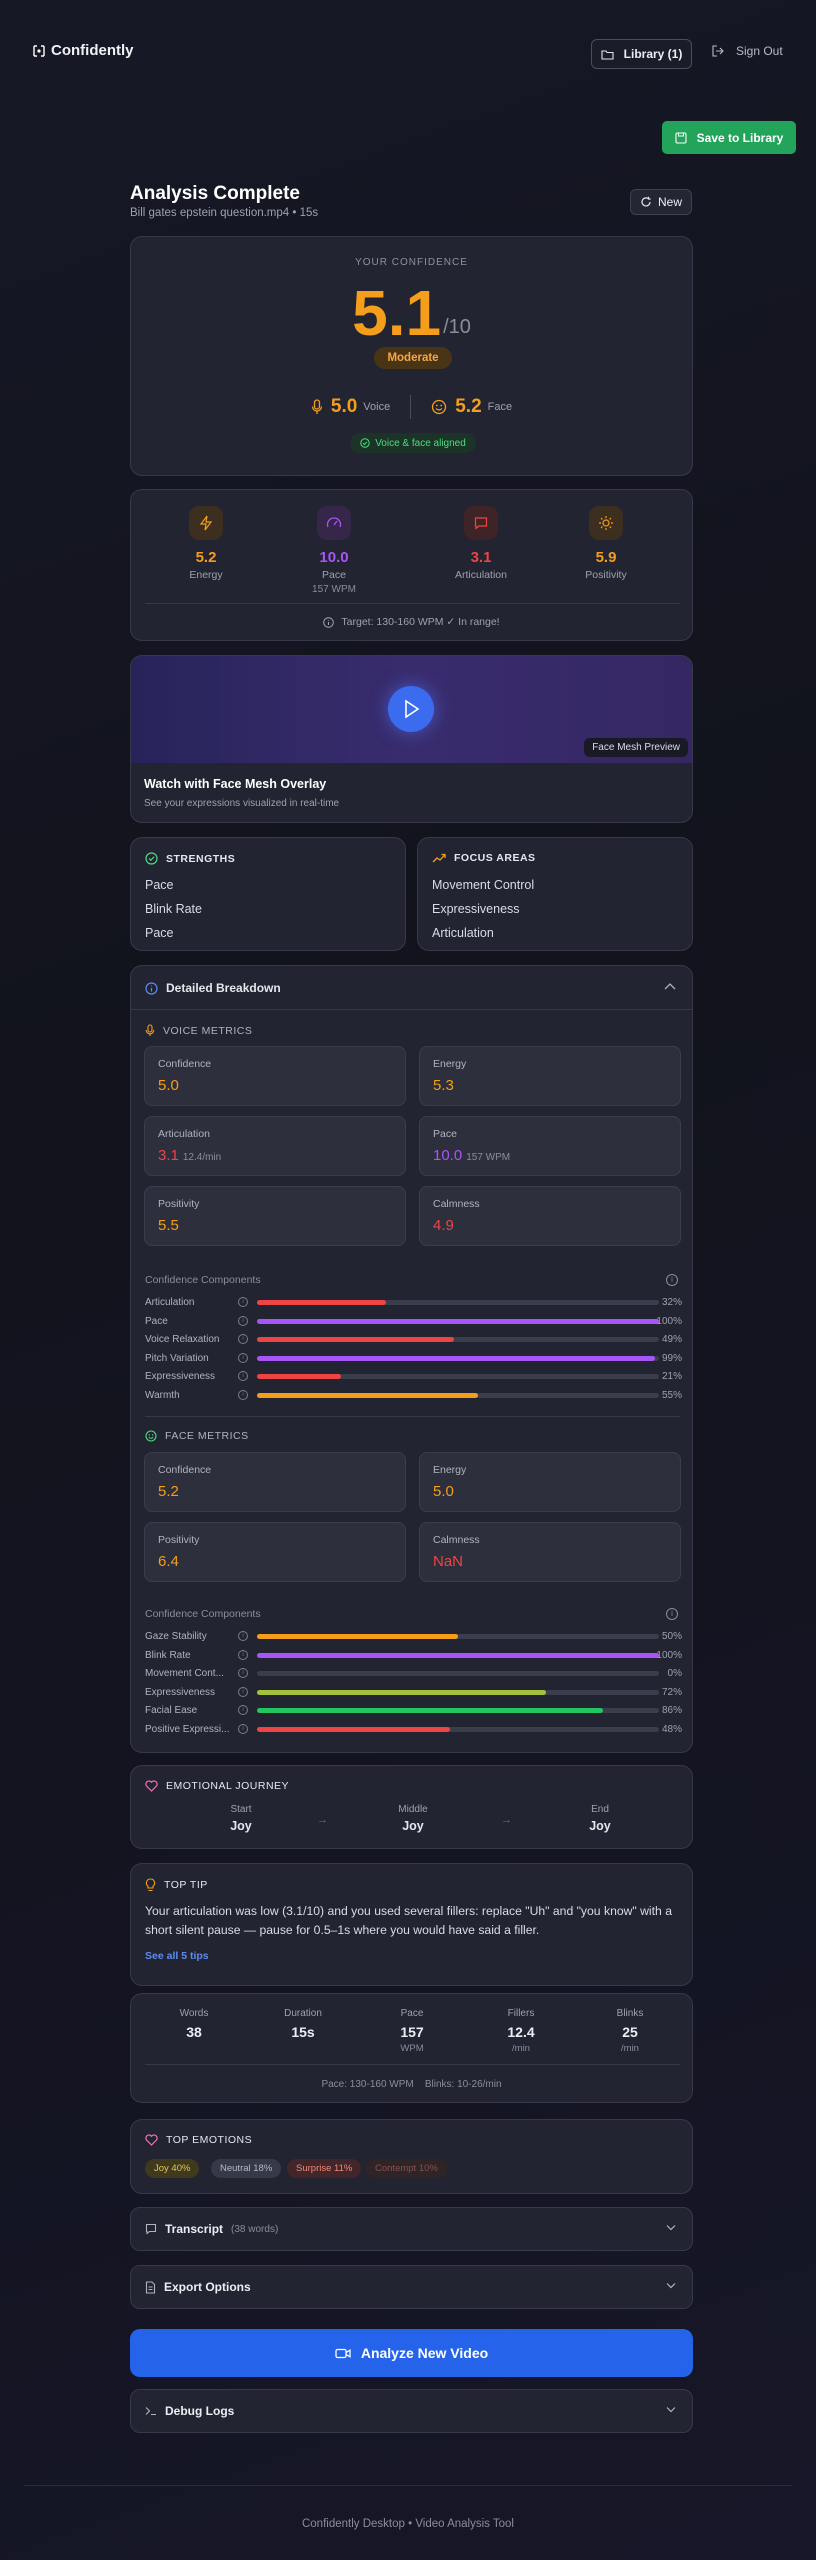  What do you see at coordinates (670, 986) in the screenshot?
I see `chevron-up-icon` at bounding box center [670, 986].